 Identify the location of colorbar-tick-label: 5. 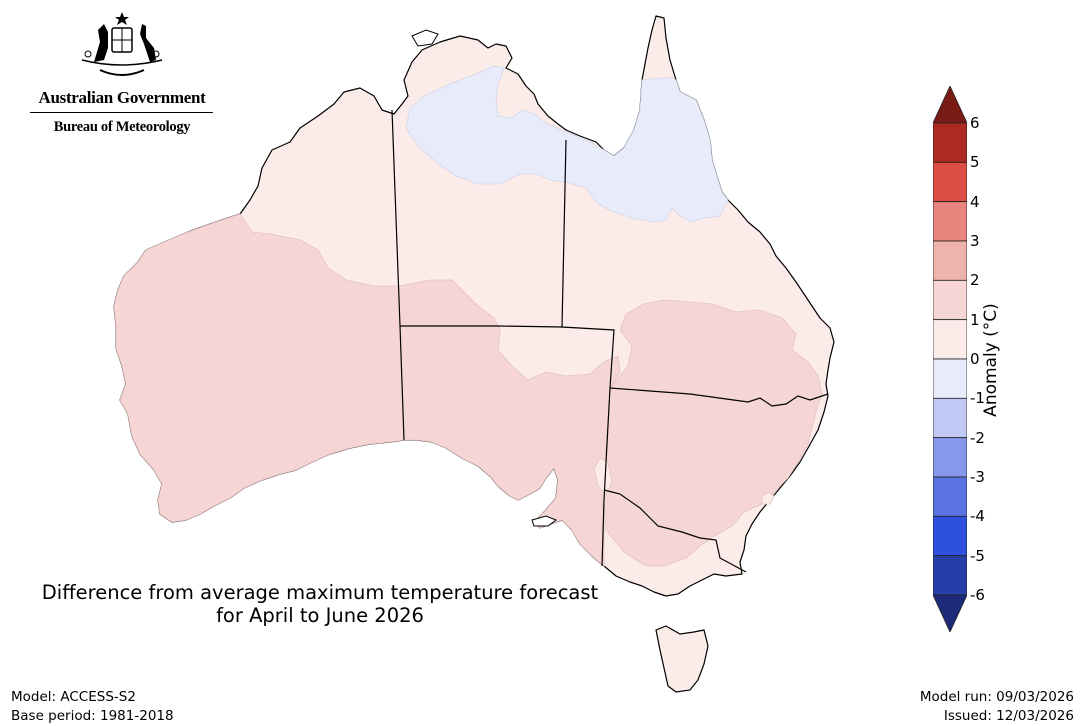
(975, 162).